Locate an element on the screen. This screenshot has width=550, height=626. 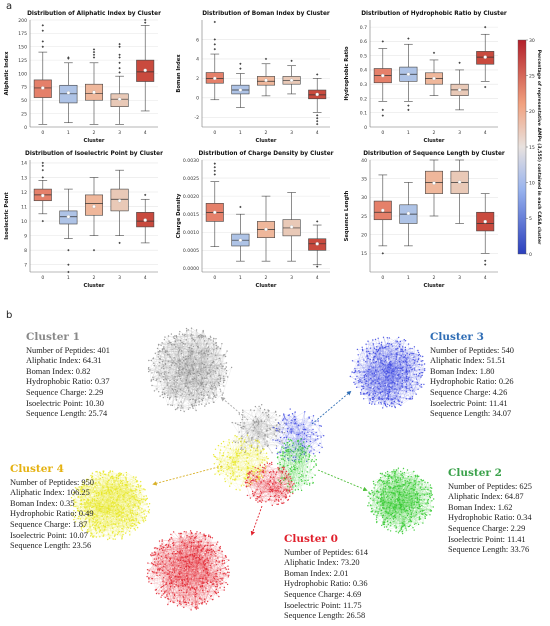
y-tick-label: 0.1 is located at coordinates (363, 114).